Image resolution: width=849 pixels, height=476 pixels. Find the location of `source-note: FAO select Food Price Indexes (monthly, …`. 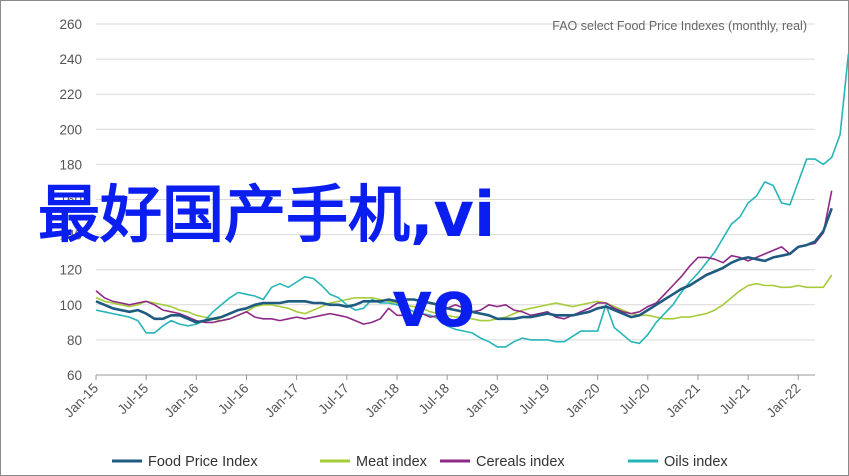

source-note: FAO select Food Price Indexes (monthly, … is located at coordinates (679, 26).